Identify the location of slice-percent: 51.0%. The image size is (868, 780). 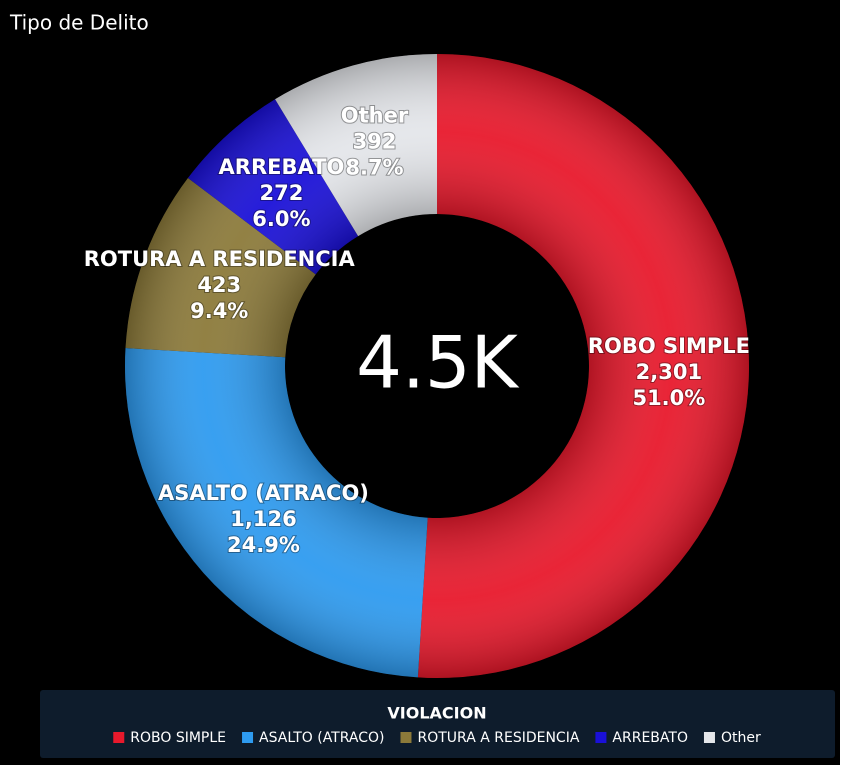
(668, 398).